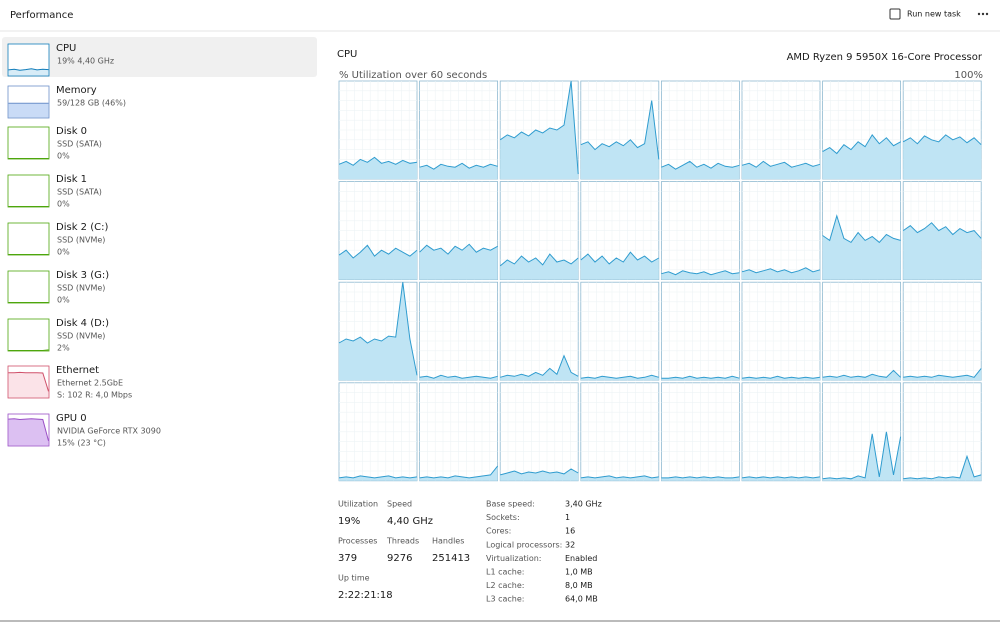 The width and height of the screenshot is (1000, 625). Describe the element at coordinates (399, 504) in the screenshot. I see `stat-label: Speed` at that location.